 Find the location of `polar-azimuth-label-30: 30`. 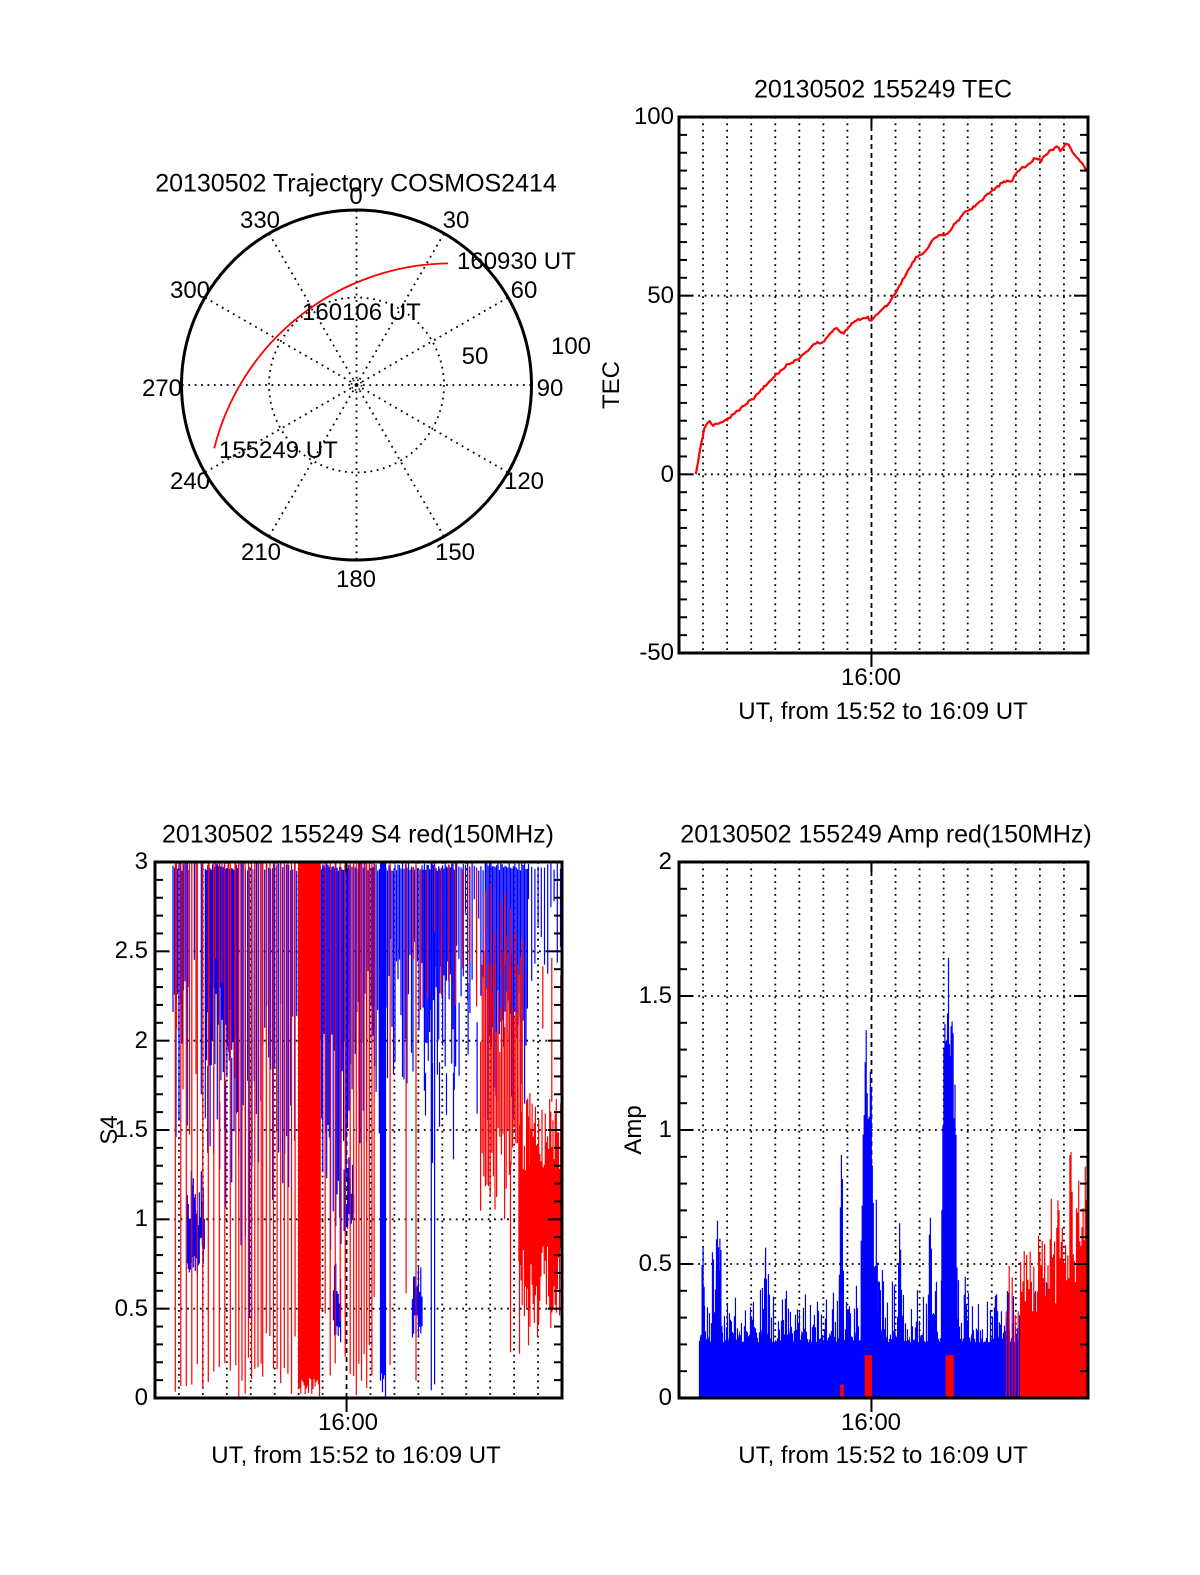

polar-azimuth-label-30: 30 is located at coordinates (456, 220).